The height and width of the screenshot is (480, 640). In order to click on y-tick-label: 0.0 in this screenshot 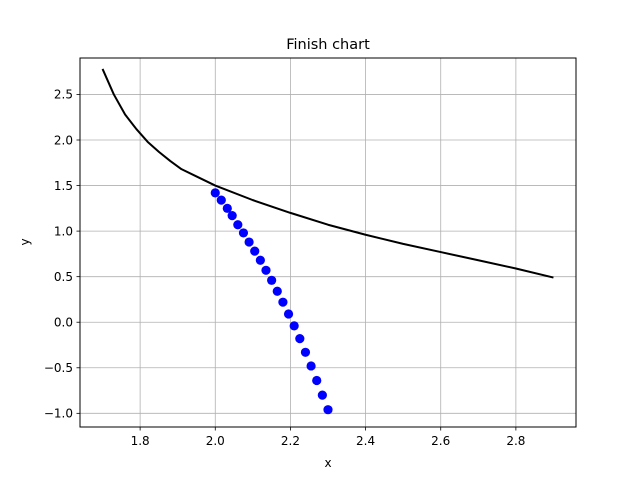, I will do `click(63, 323)`.